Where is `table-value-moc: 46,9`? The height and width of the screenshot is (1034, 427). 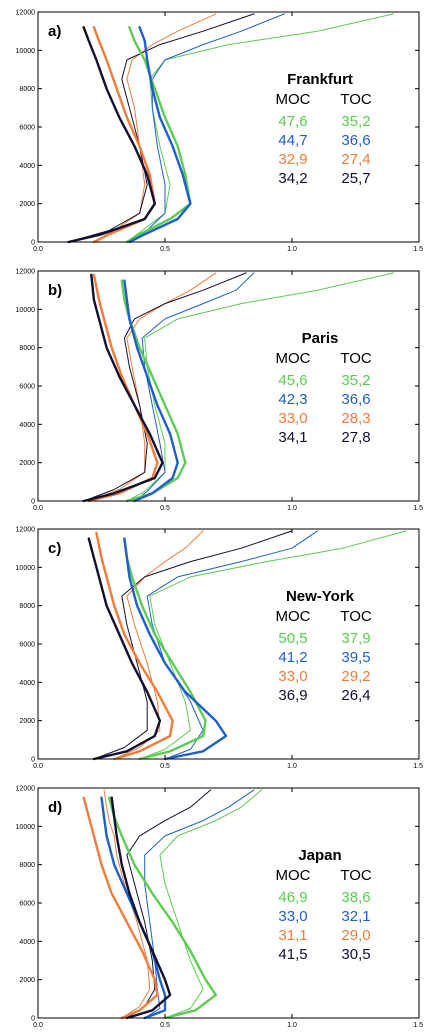
table-value-moc: 46,9 is located at coordinates (292, 897).